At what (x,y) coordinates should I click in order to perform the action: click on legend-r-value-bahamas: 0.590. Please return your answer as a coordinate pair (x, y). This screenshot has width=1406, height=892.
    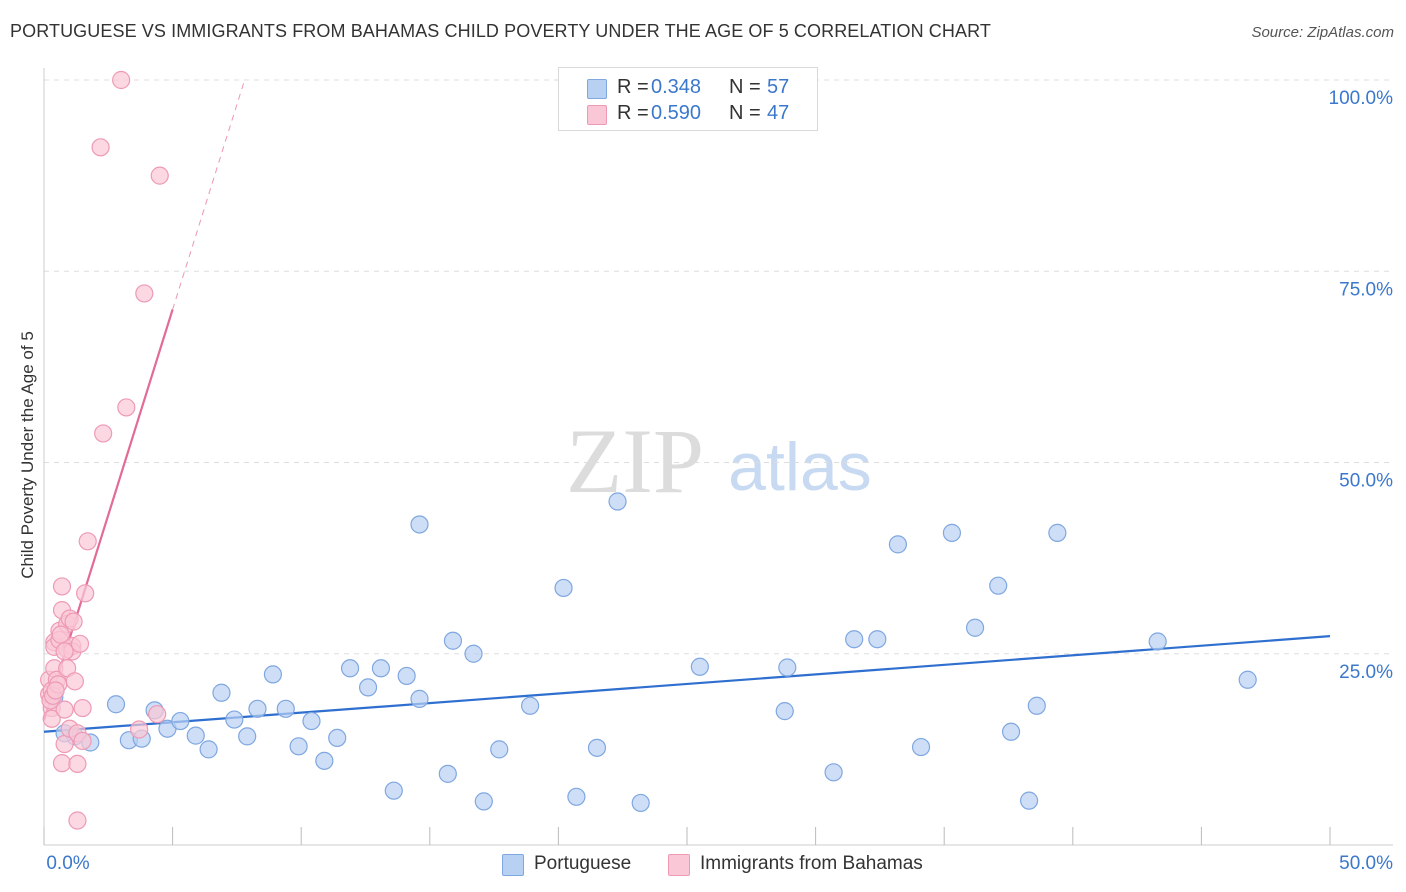
    Looking at the image, I should click on (676, 113).